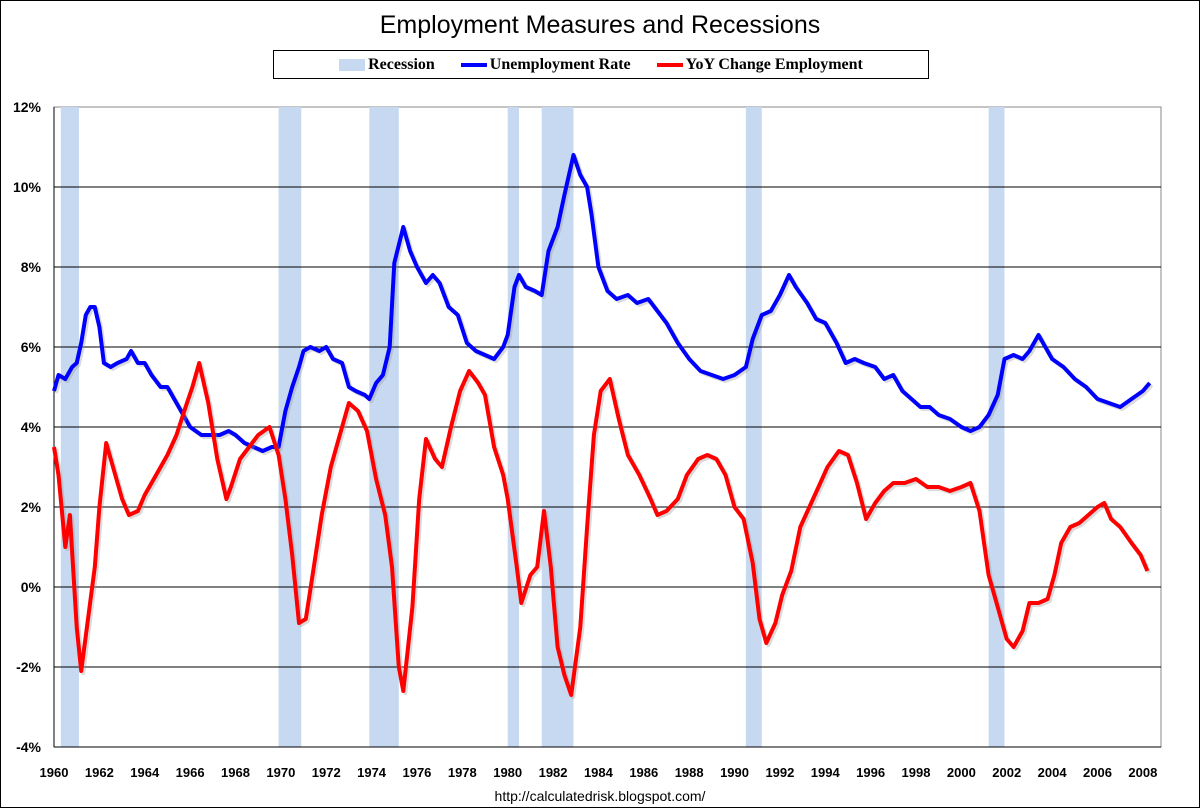 The height and width of the screenshot is (808, 1200). I want to click on x-tick-label: 1978, so click(462, 772).